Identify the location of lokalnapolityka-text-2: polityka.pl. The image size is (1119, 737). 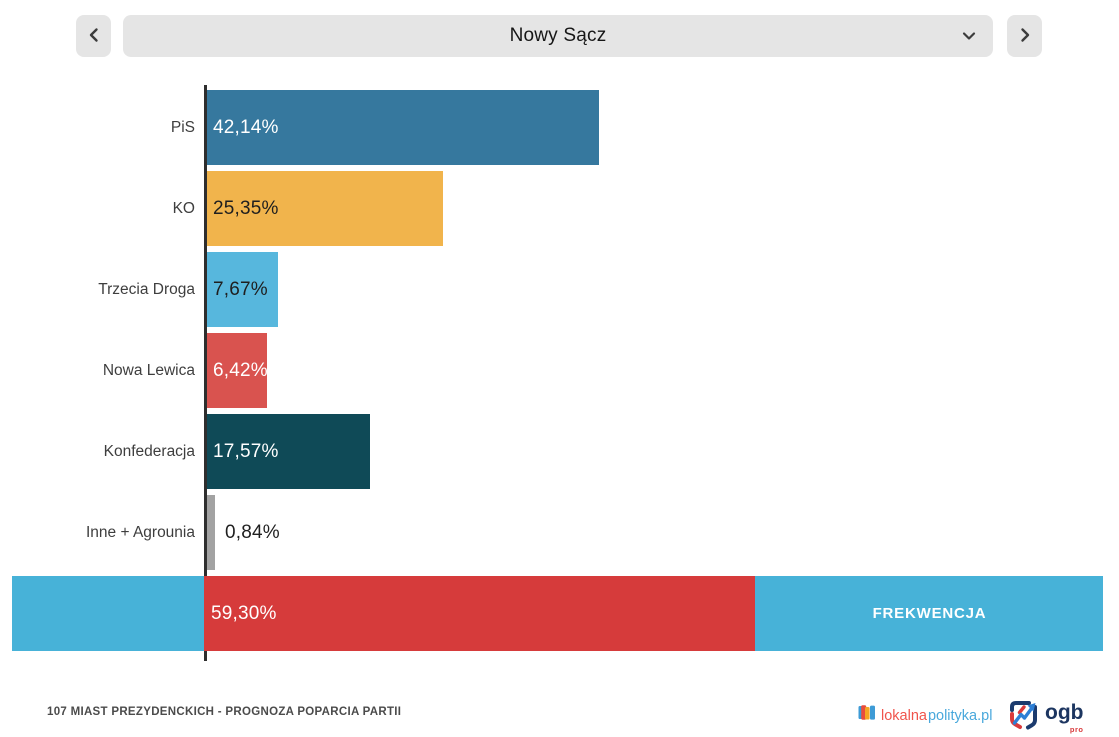
(960, 715).